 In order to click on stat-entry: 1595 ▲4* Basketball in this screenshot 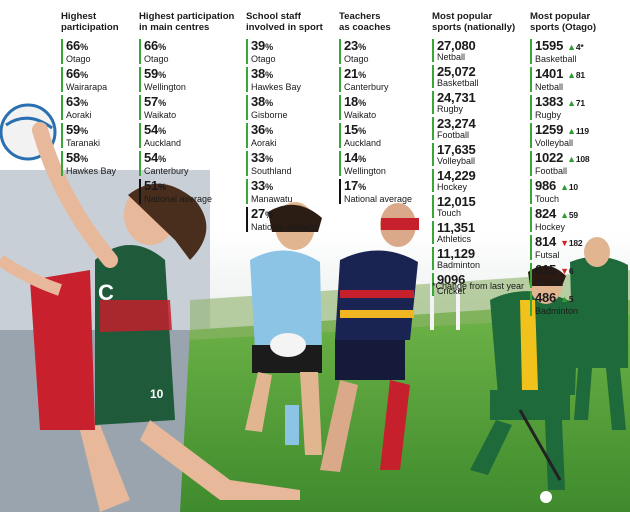, I will do `click(563, 51)`.